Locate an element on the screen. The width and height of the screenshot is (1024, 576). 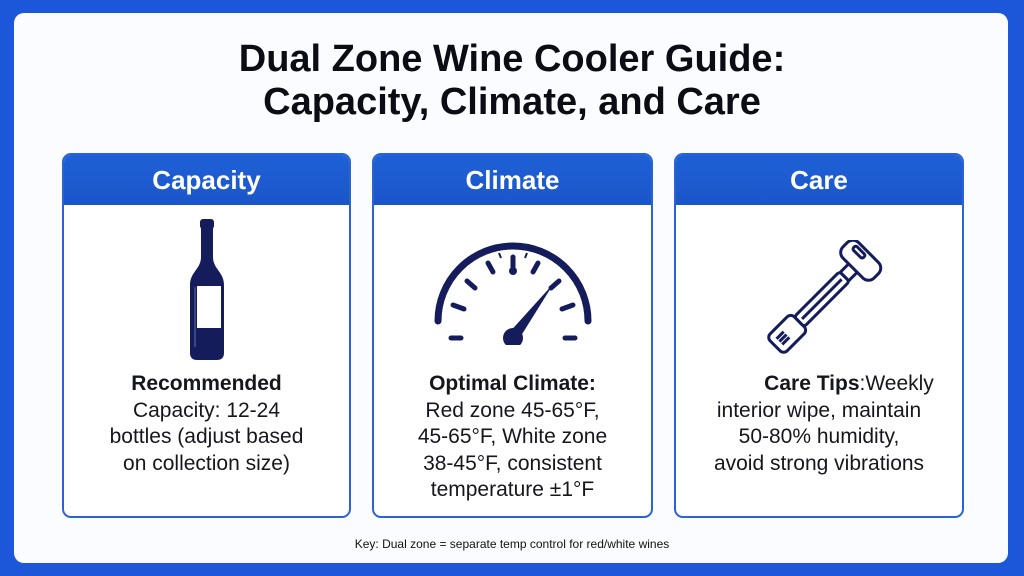
cleaning-tool-icon is located at coordinates (819, 302).